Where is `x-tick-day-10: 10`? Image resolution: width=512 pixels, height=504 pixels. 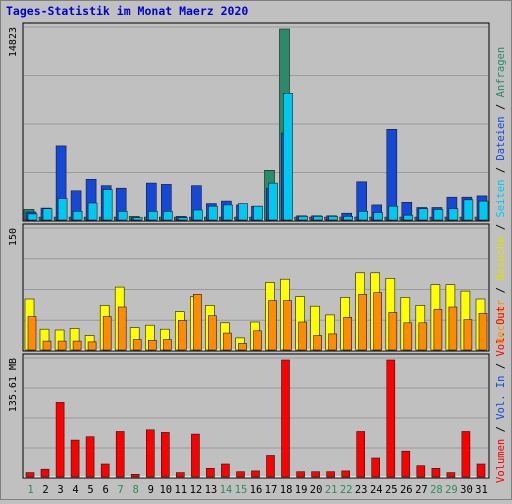 x-tick-day-10: 10 is located at coordinates (165, 490).